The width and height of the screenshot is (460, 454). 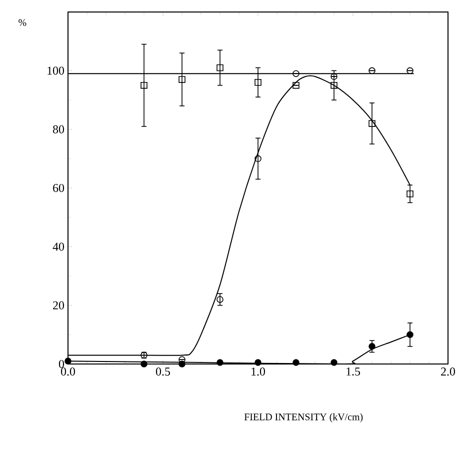 What do you see at coordinates (58, 129) in the screenshot?
I see `y-tick-label: 80` at bounding box center [58, 129].